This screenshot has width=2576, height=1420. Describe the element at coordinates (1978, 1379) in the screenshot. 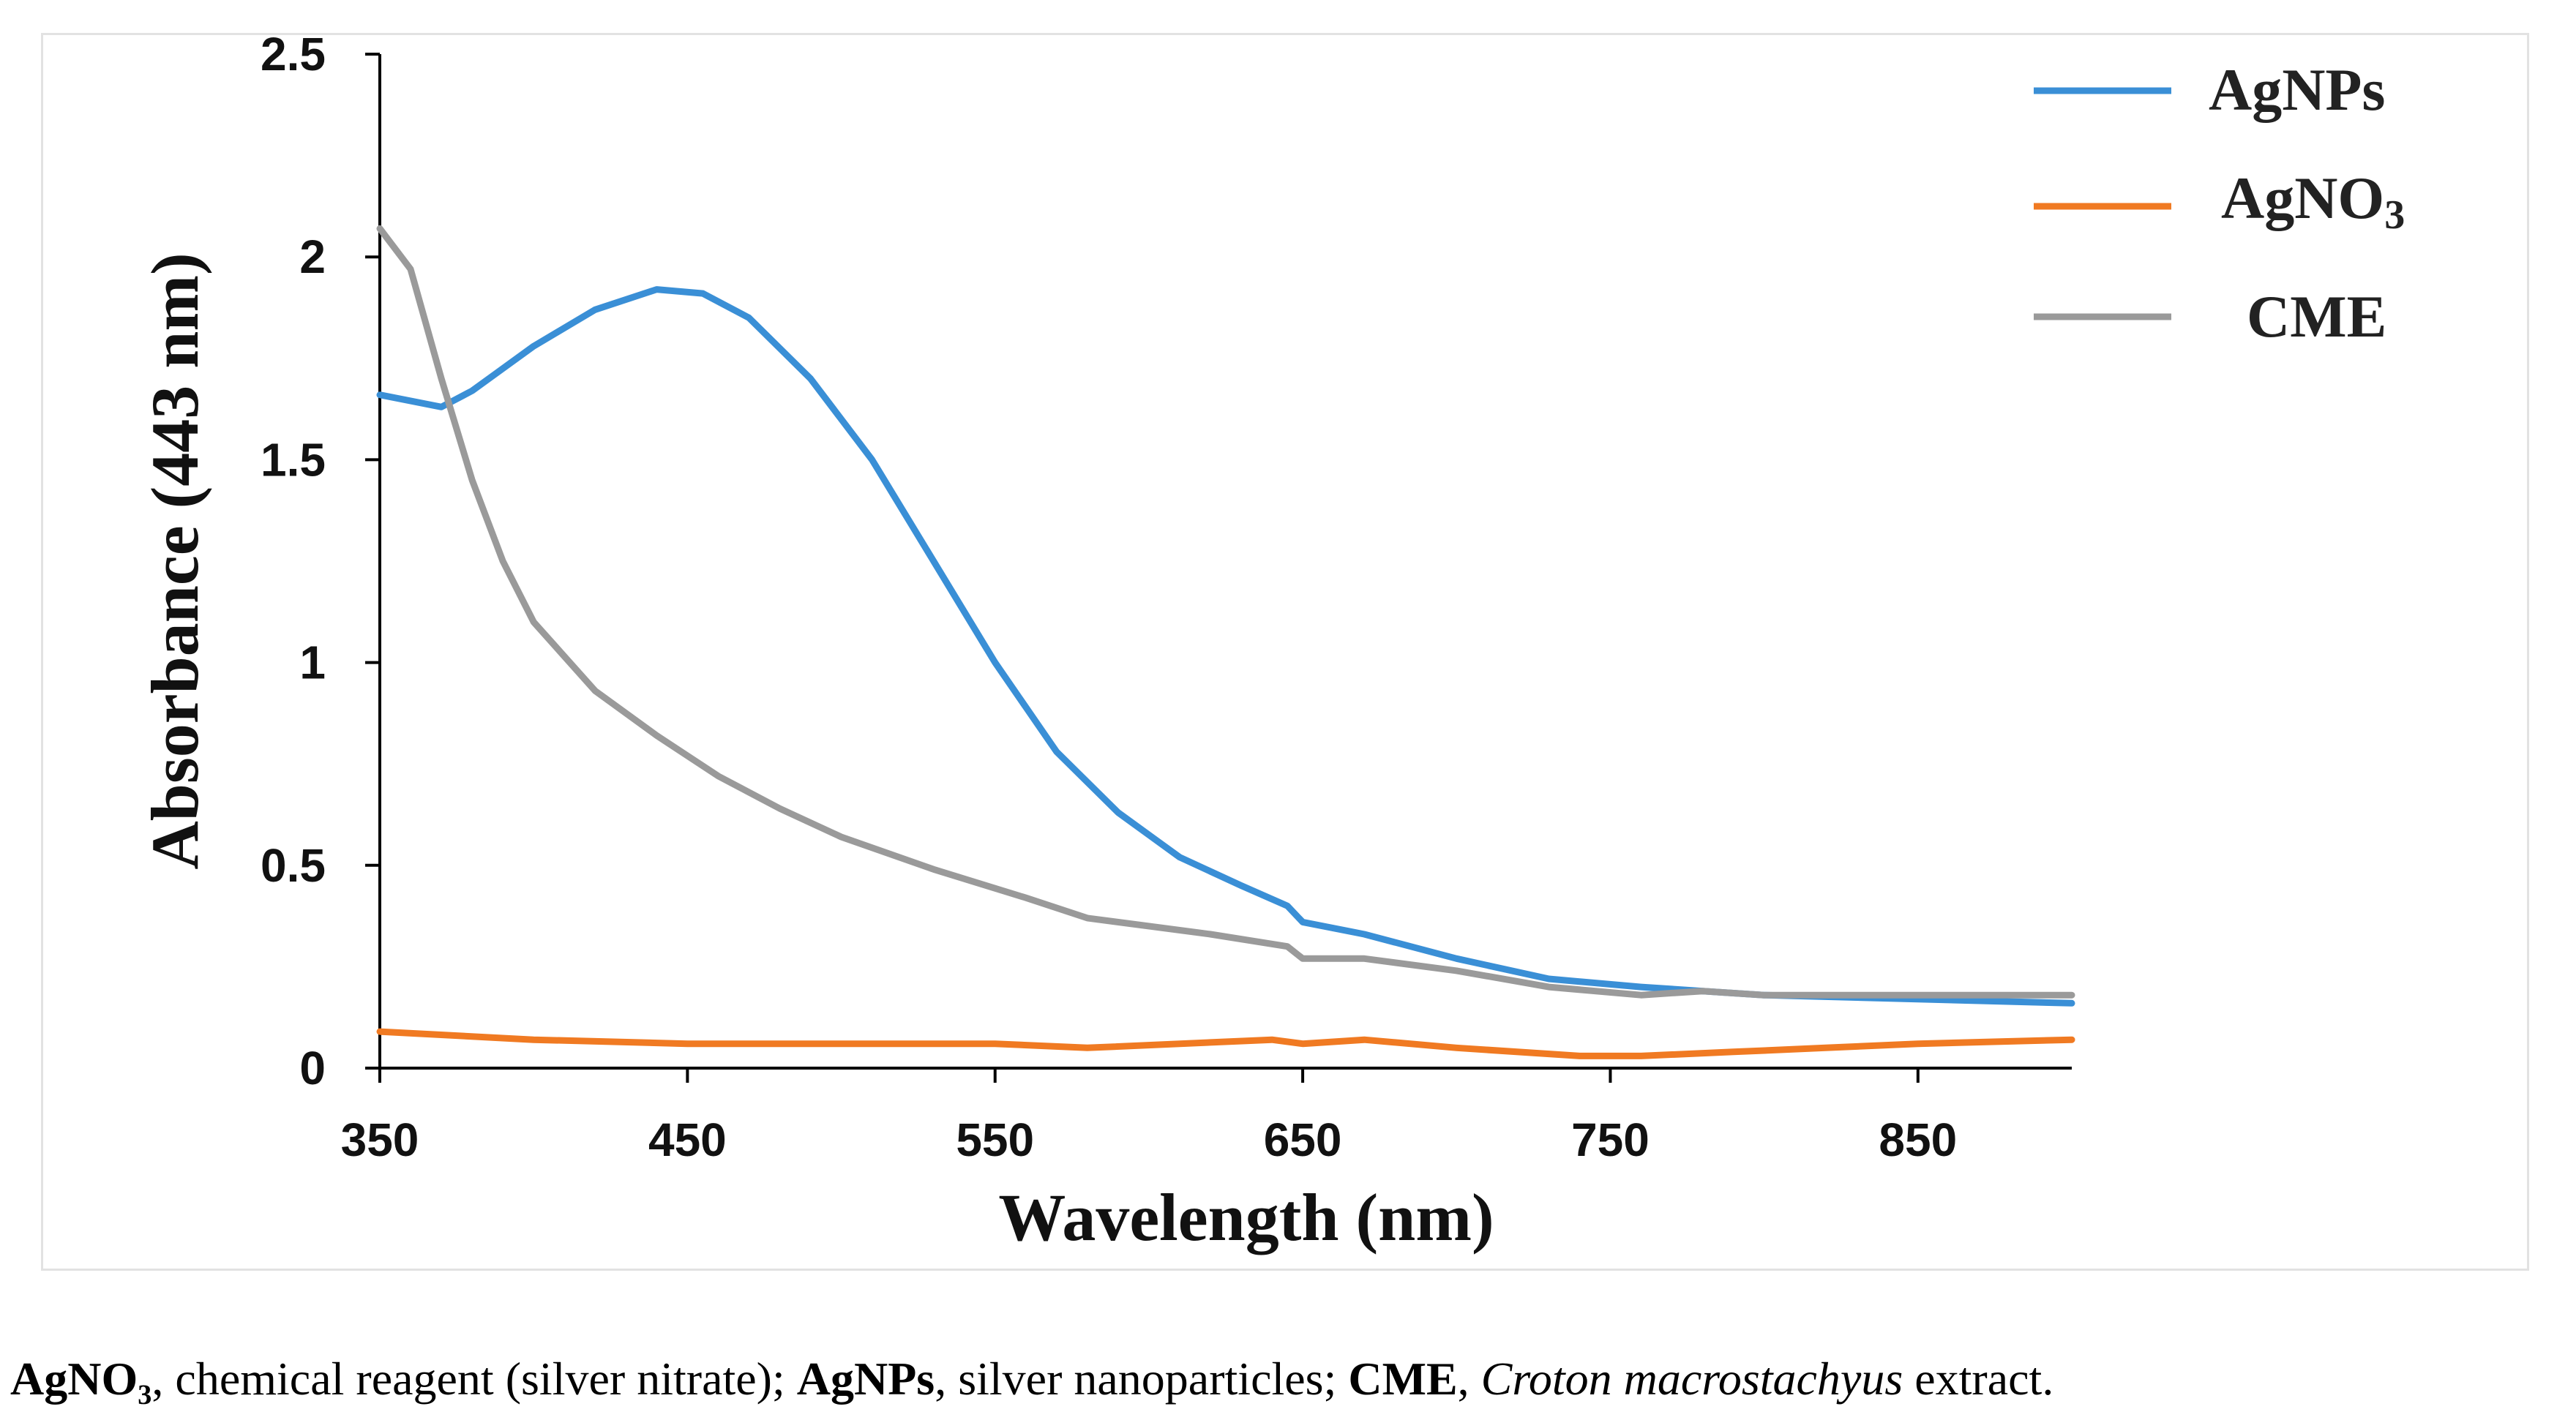

I see `caption-text: extract.` at that location.